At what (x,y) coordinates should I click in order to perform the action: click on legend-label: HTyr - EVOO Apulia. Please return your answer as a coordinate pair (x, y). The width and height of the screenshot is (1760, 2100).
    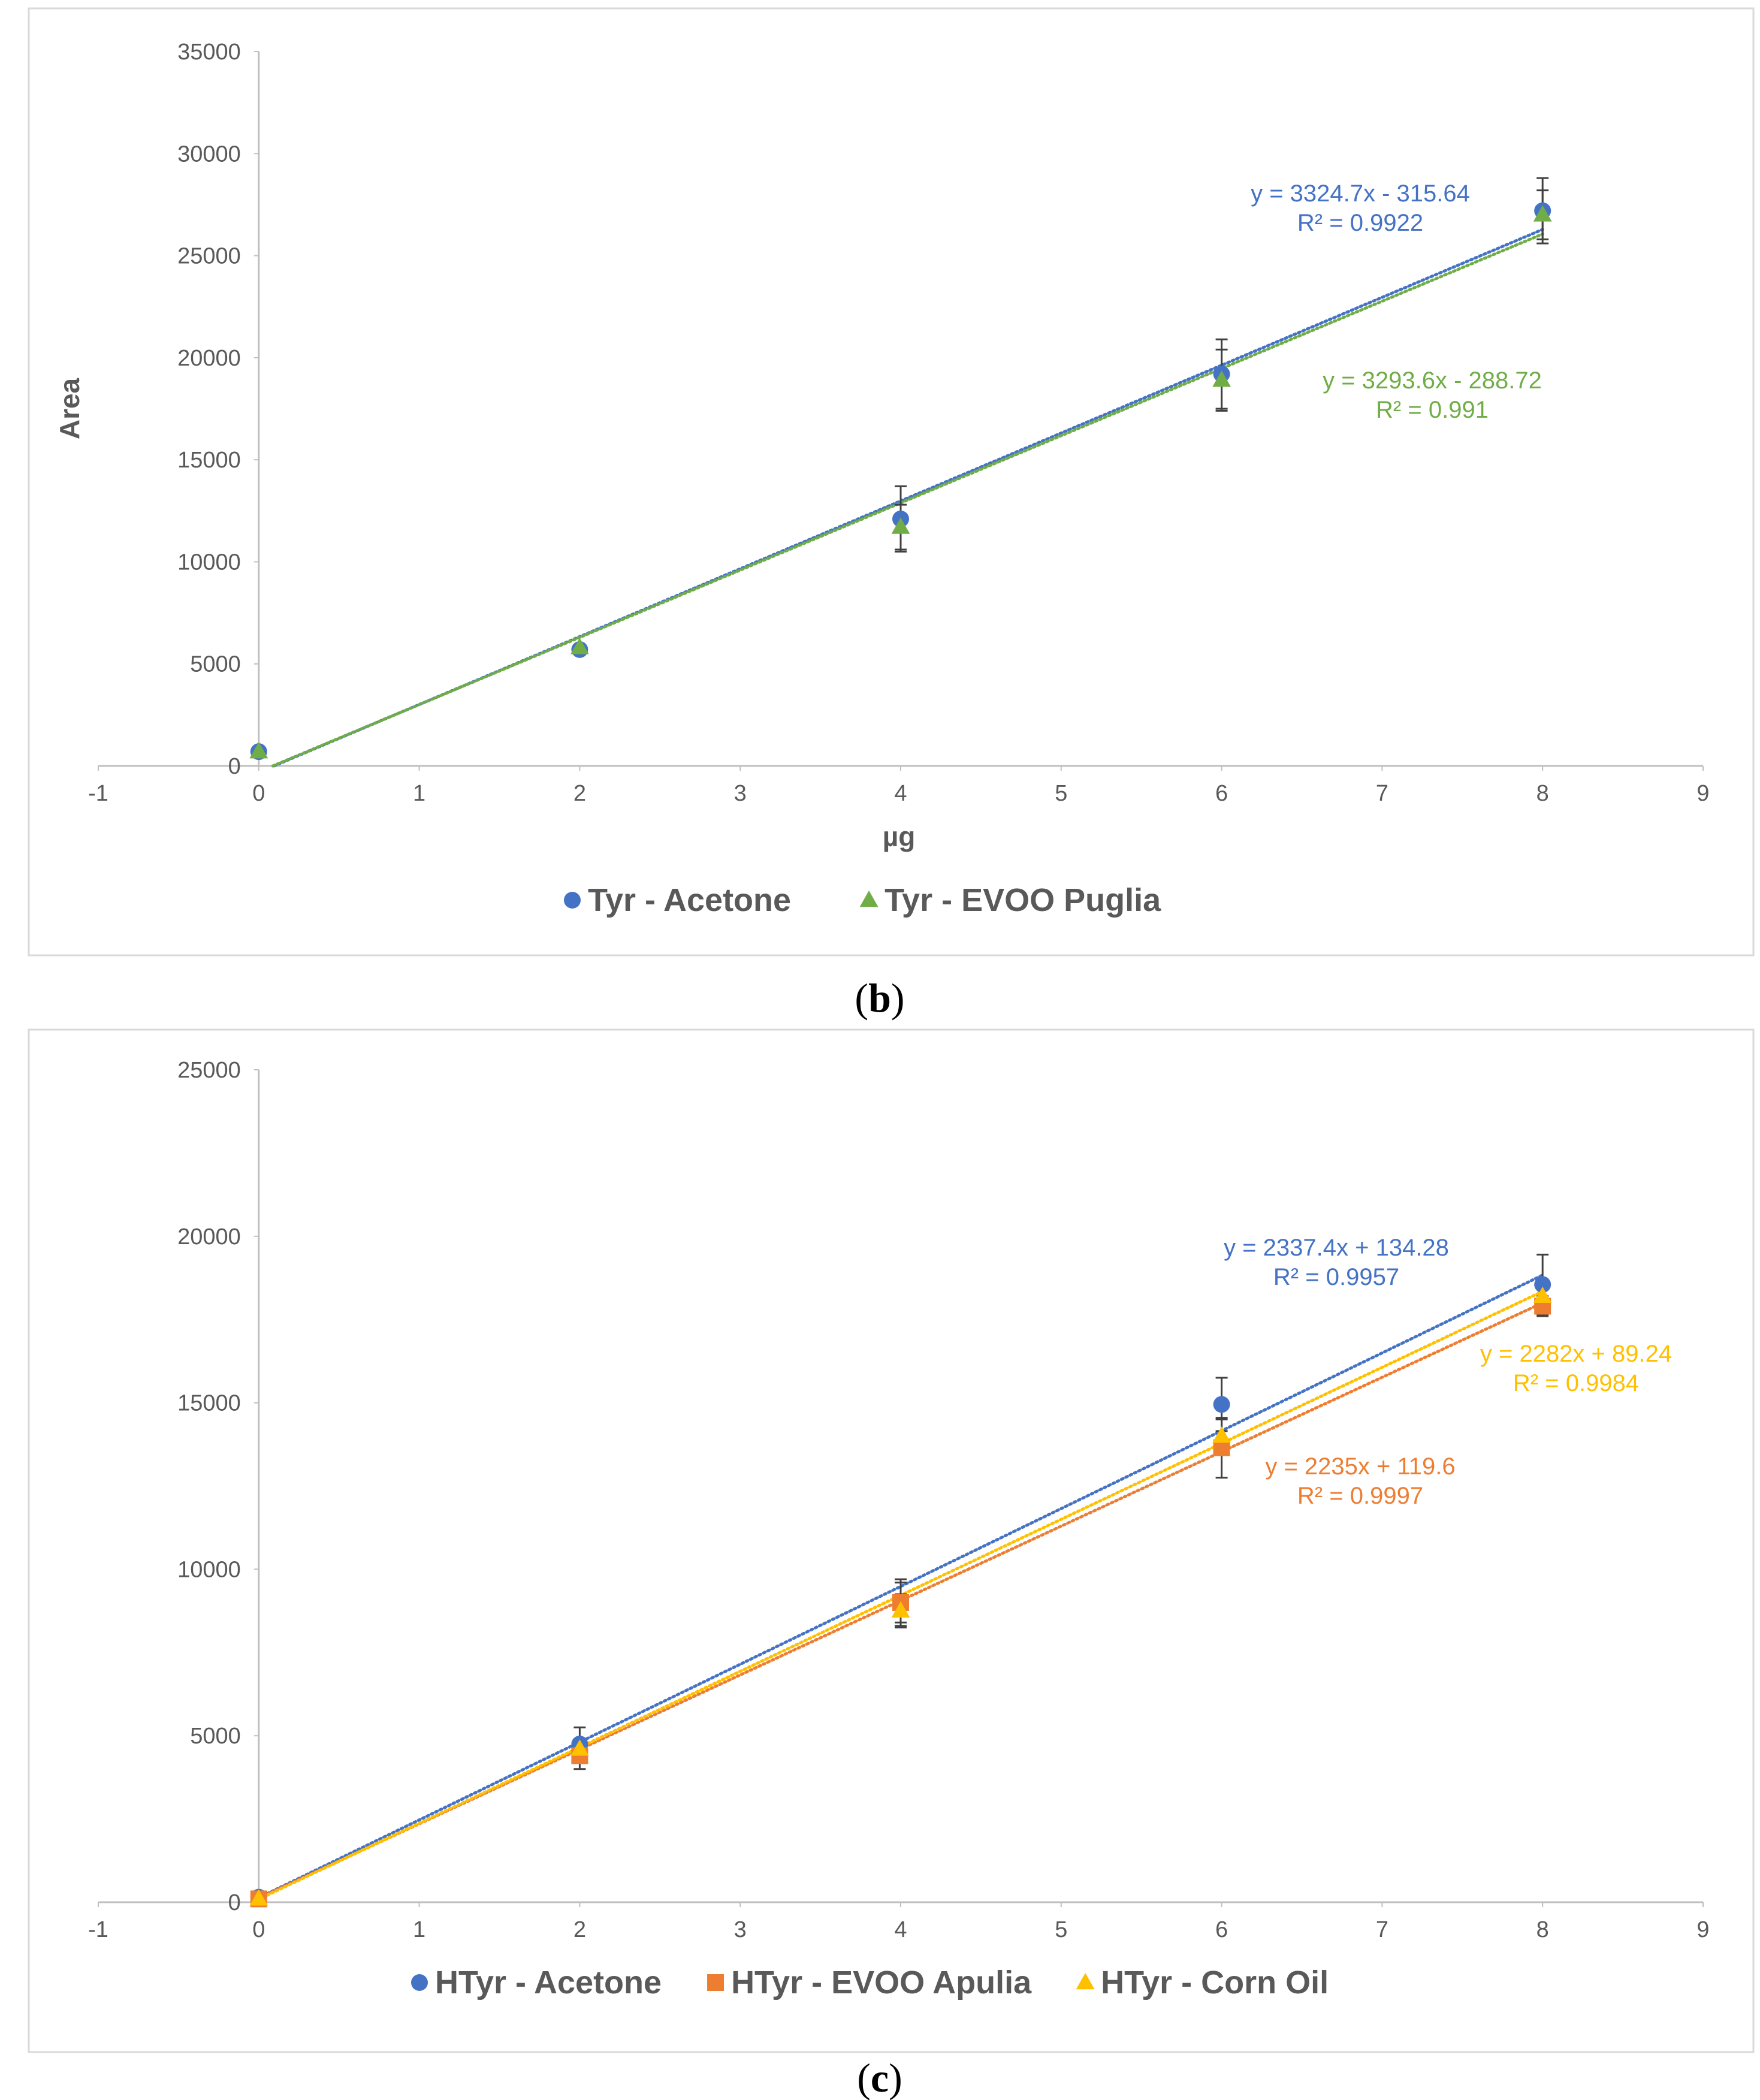
    Looking at the image, I should click on (881, 1983).